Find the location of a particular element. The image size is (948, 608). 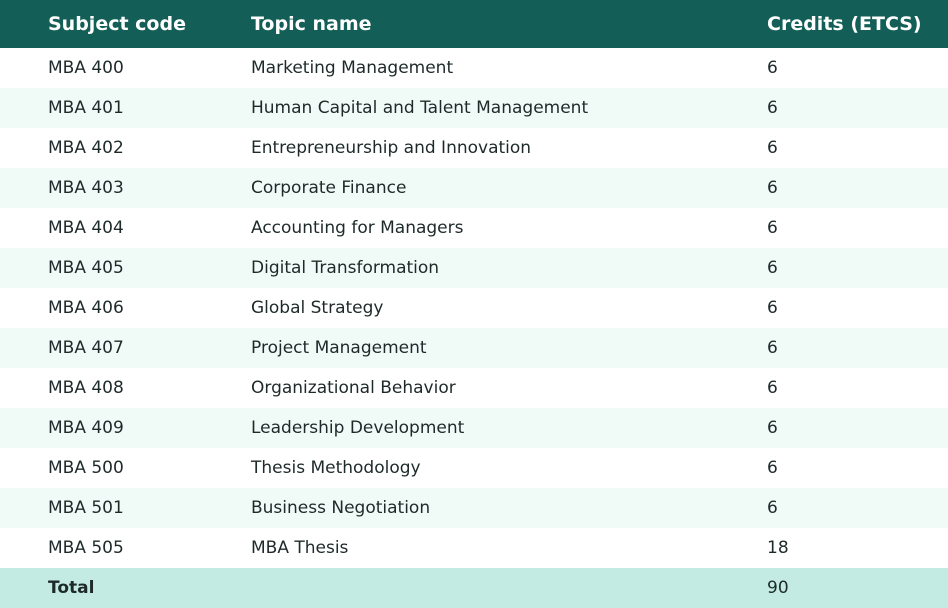

table-row: MBA 407 Project Management 6 is located at coordinates (474, 348).